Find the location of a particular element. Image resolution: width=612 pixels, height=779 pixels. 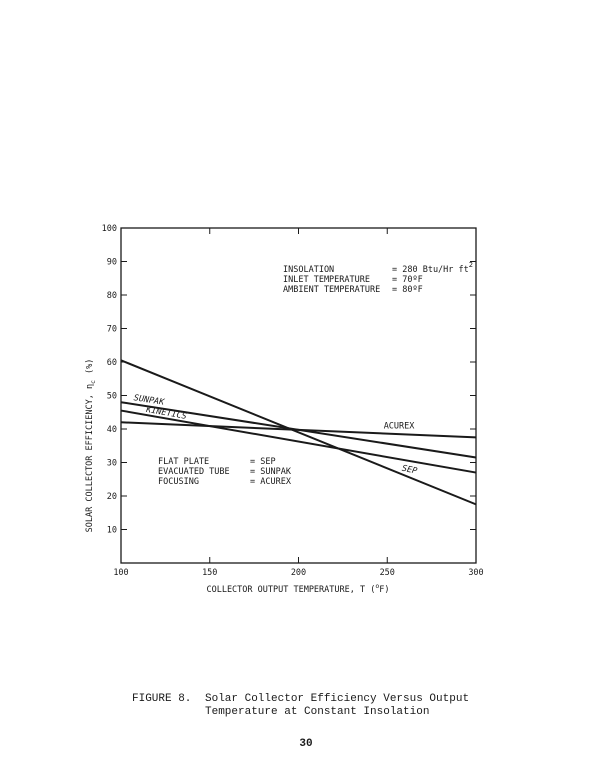

y-axis-title-sub: c is located at coordinates (93, 382).